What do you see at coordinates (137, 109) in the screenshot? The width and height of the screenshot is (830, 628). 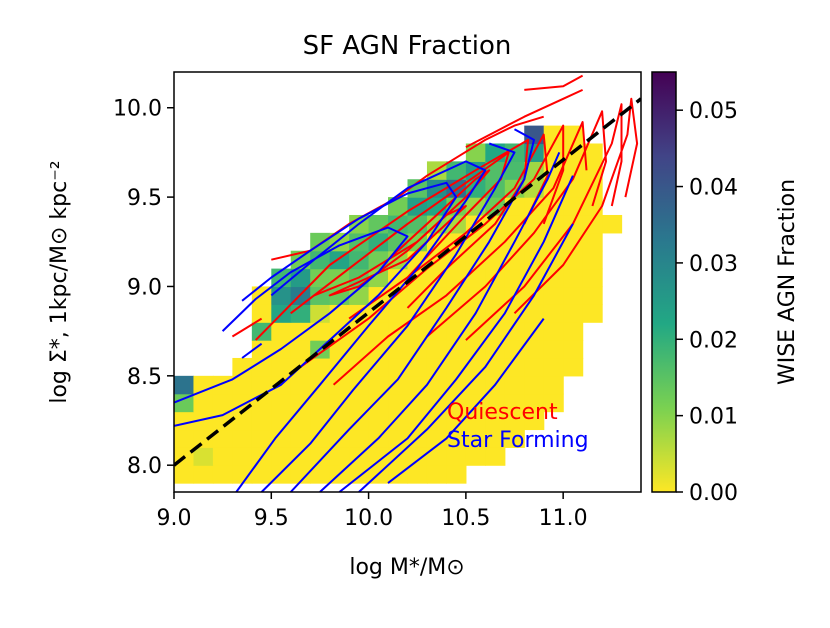 I see `y-tick-label: 10.0` at bounding box center [137, 109].